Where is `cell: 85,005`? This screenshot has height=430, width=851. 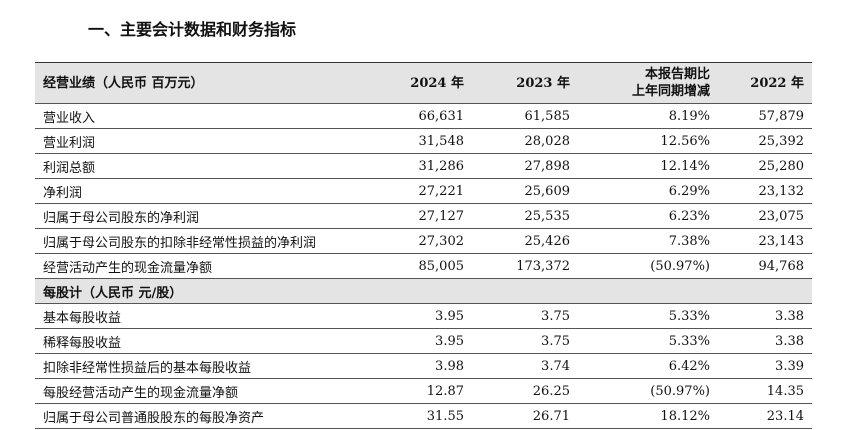 cell: 85,005 is located at coordinates (422, 266).